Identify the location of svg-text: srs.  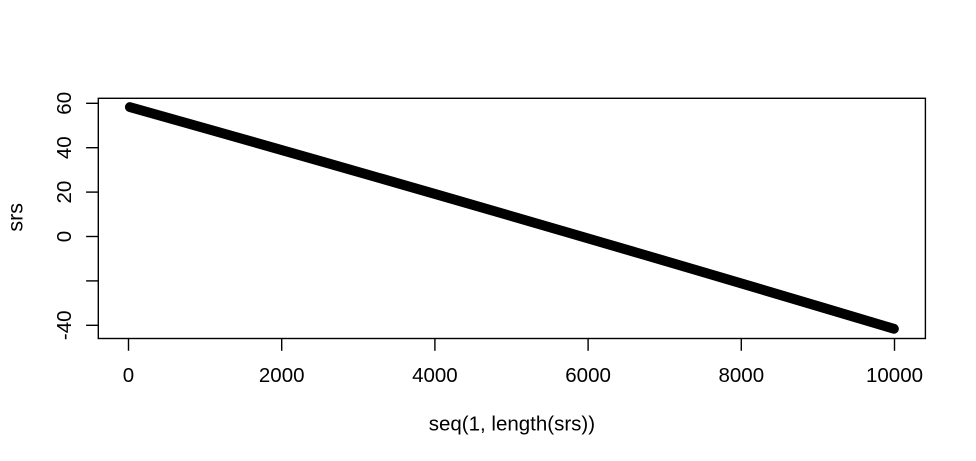
(15, 217).